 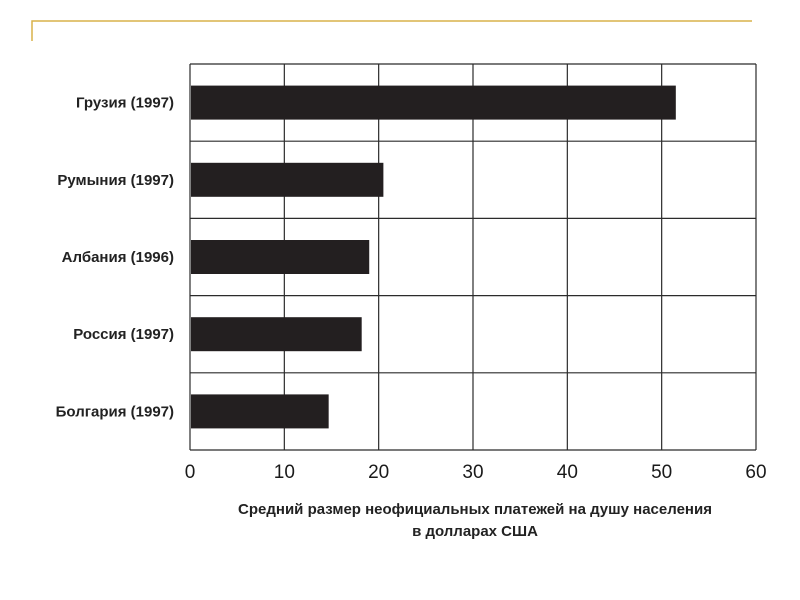 I want to click on decorative-accent-rule, so click(x=391, y=30).